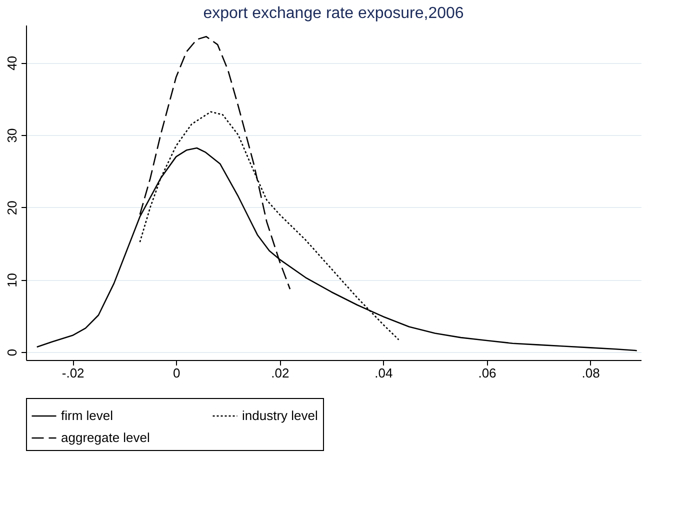 The image size is (696, 511). I want to click on x-tick-label: .04, so click(383, 373).